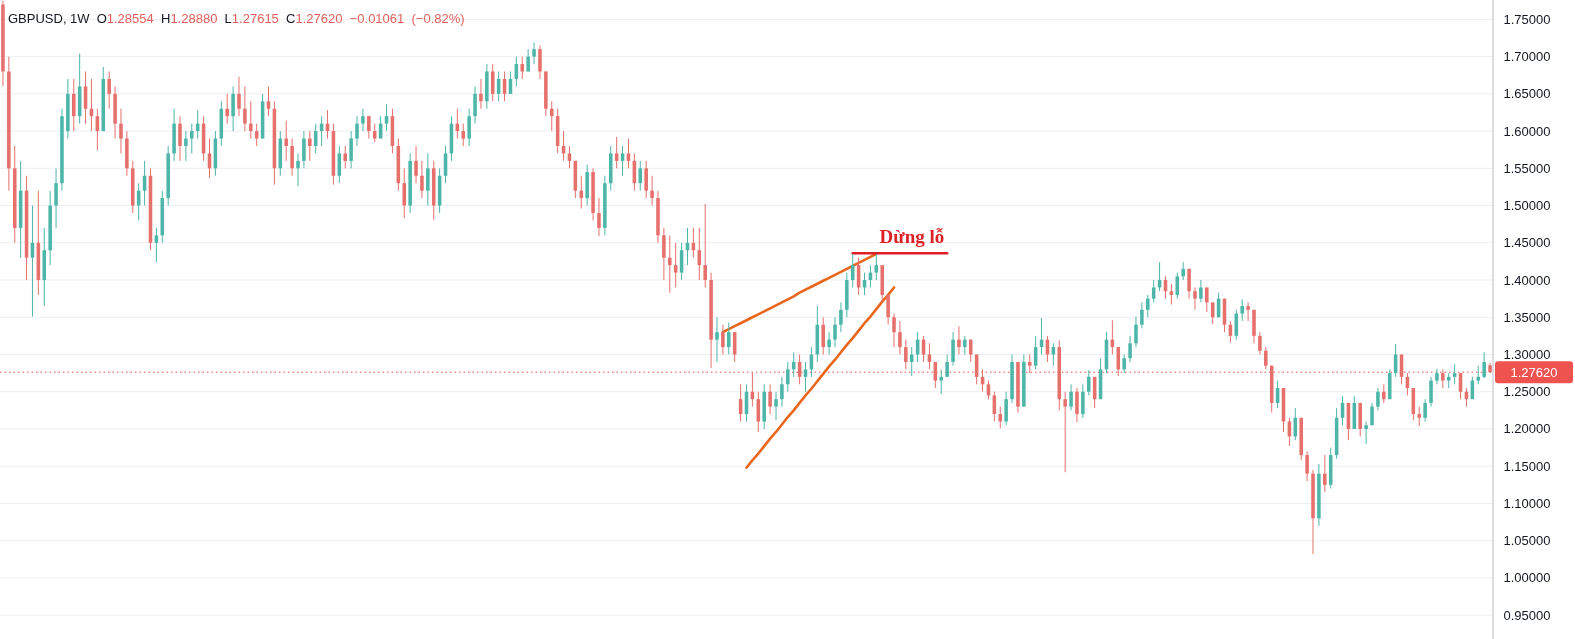 The width and height of the screenshot is (1575, 639). Describe the element at coordinates (1527, 615) in the screenshot. I see `y-tick-label: 0.95000` at that location.